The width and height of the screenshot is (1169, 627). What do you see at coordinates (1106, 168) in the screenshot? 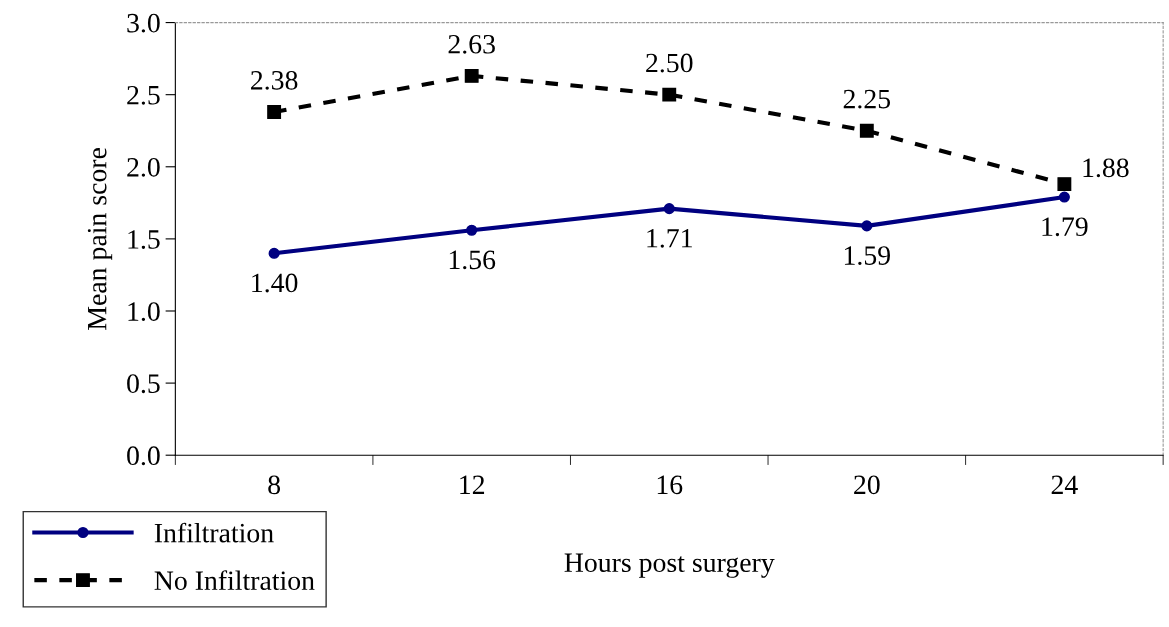
I see `data-label: 1.88` at bounding box center [1106, 168].